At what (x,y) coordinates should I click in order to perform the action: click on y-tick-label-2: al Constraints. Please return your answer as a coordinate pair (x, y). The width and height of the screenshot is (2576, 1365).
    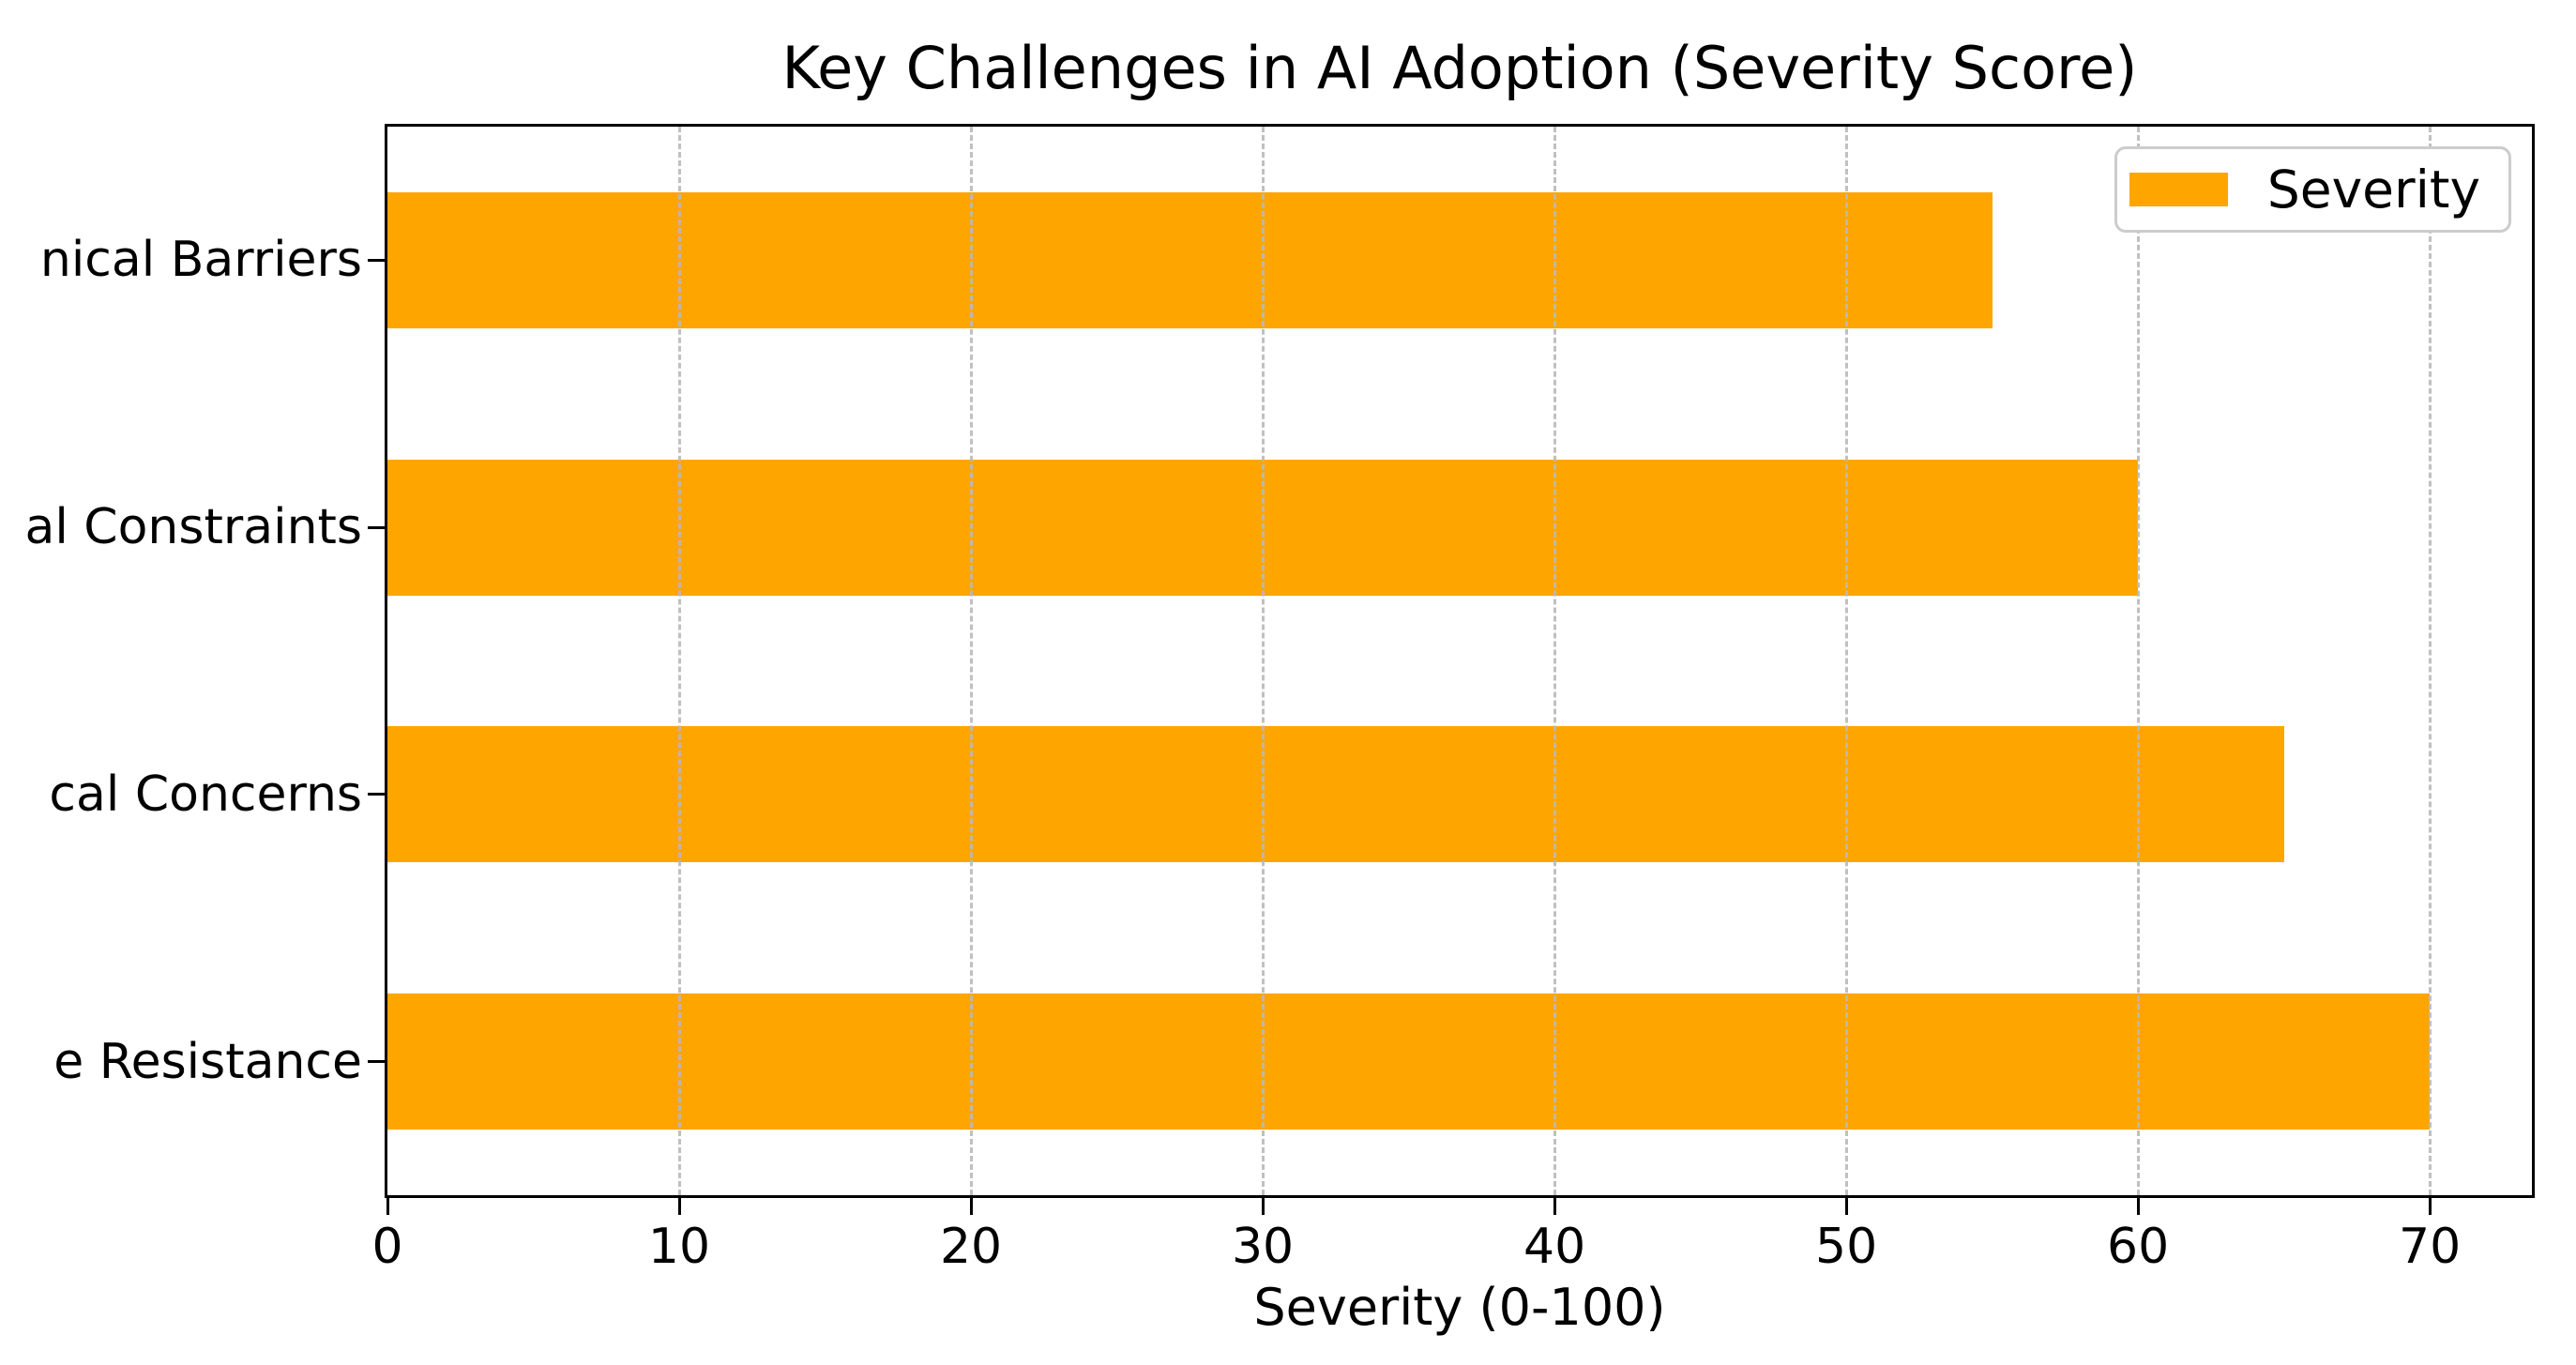
    Looking at the image, I should click on (193, 527).